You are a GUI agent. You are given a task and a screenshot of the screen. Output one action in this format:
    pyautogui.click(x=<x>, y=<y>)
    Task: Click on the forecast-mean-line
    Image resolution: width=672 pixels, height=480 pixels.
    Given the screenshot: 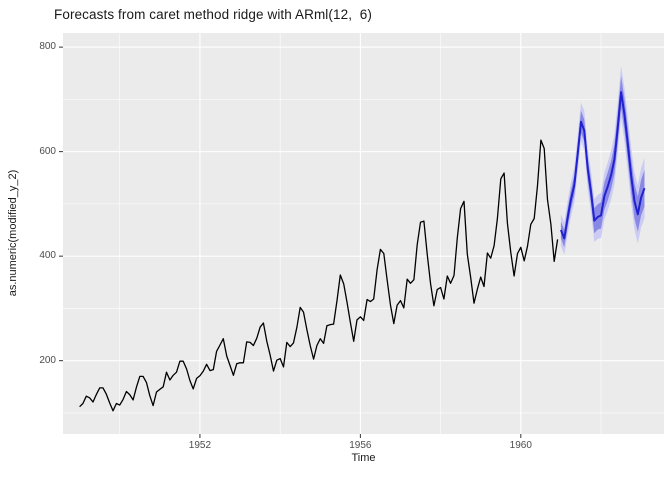 What is the action you would take?
    pyautogui.click(x=602, y=165)
    